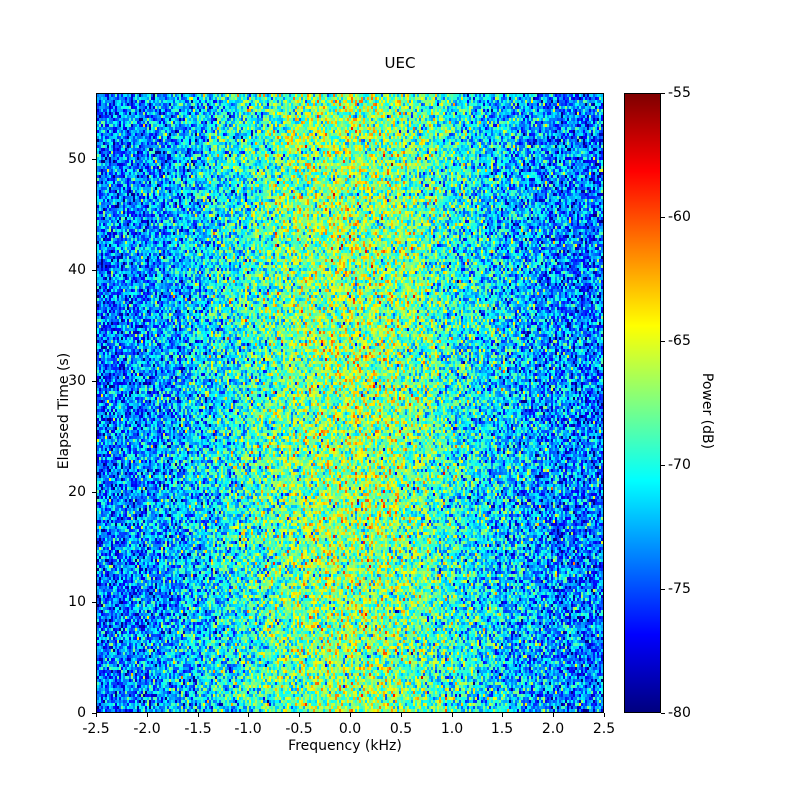  I want to click on colorbar-gradient, so click(642, 403).